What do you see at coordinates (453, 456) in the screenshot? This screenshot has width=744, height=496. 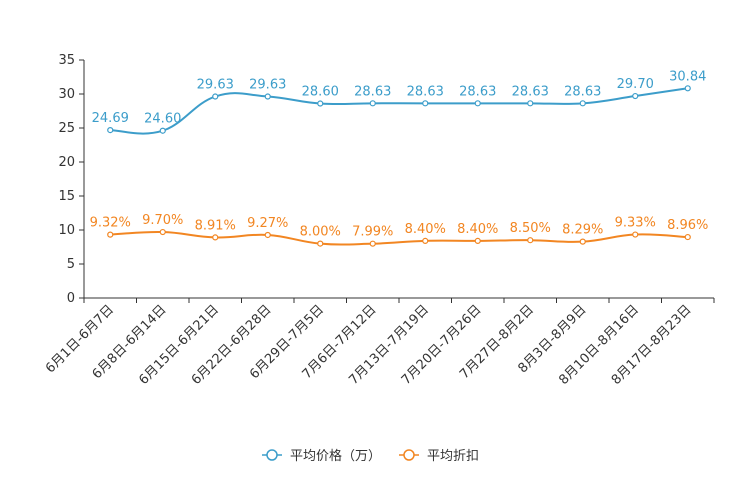 I see `legend-label: 平均折扣` at bounding box center [453, 456].